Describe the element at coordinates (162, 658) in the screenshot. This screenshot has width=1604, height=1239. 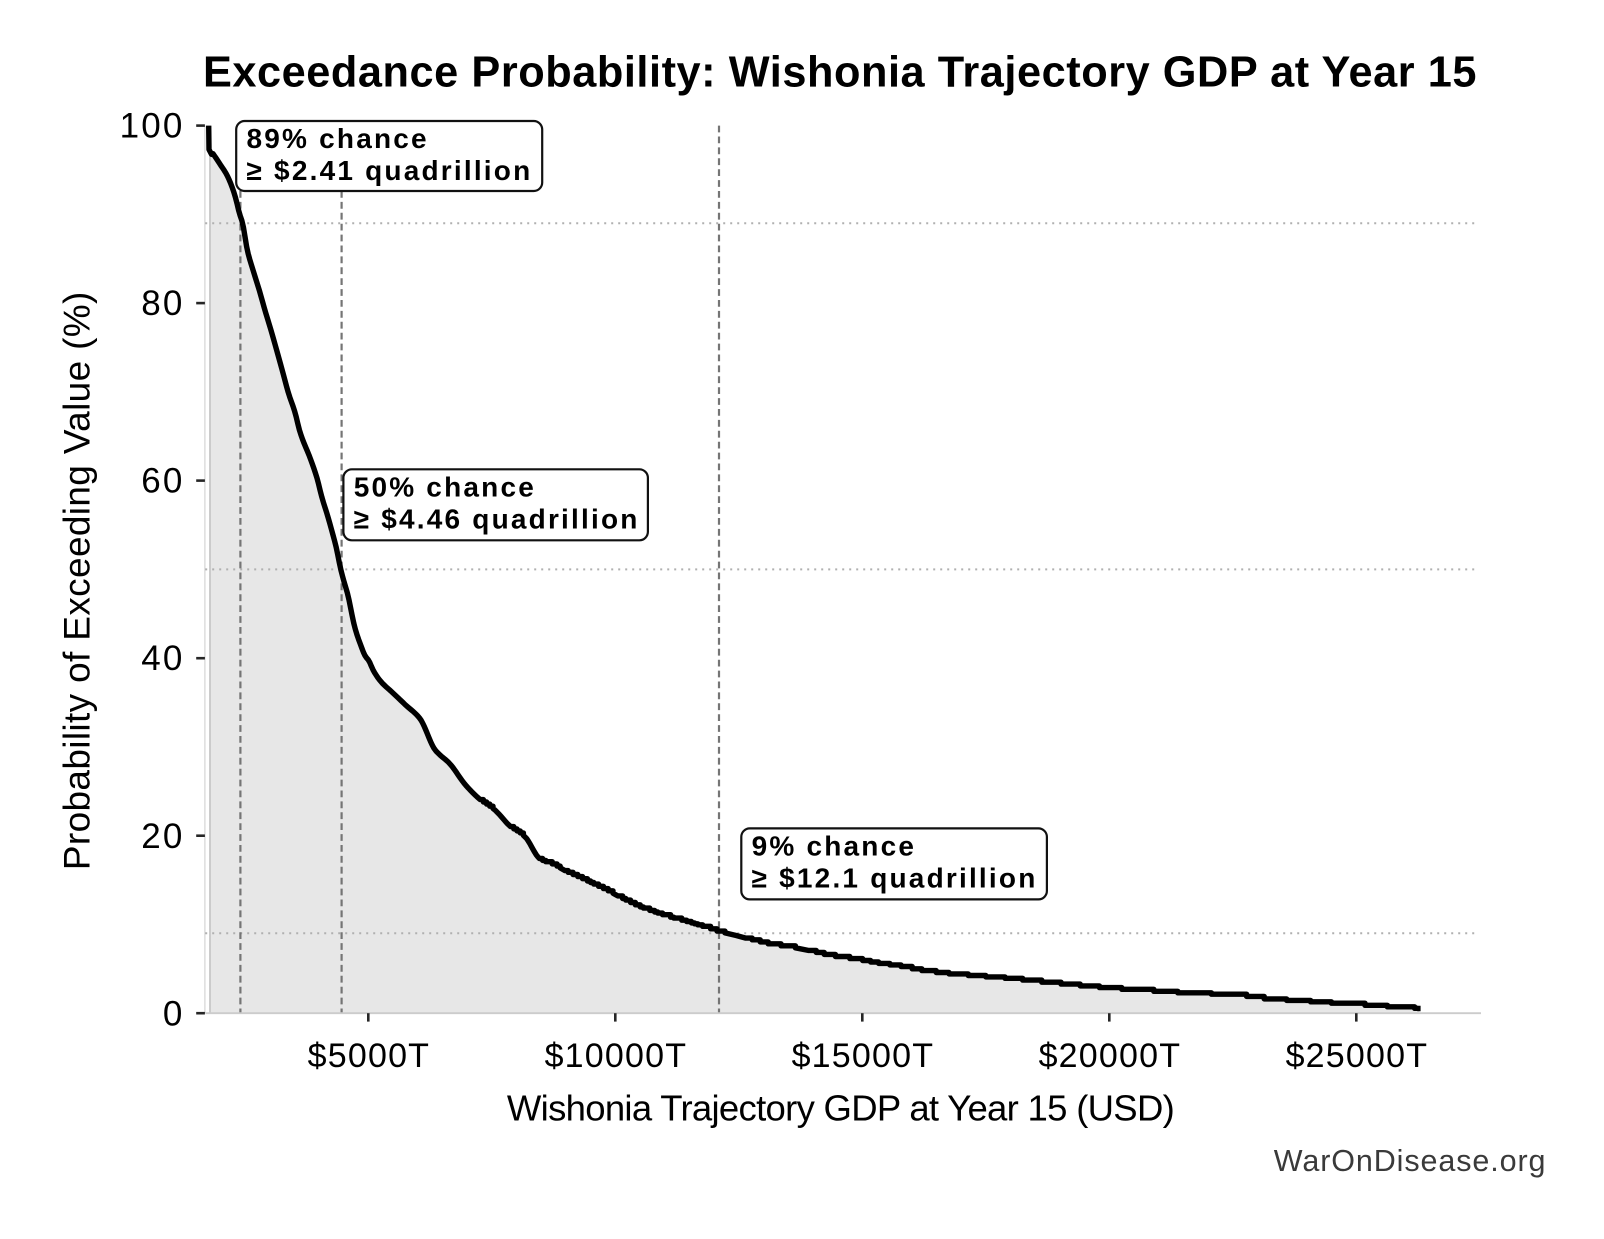
I see `svg-text: 40` at that location.